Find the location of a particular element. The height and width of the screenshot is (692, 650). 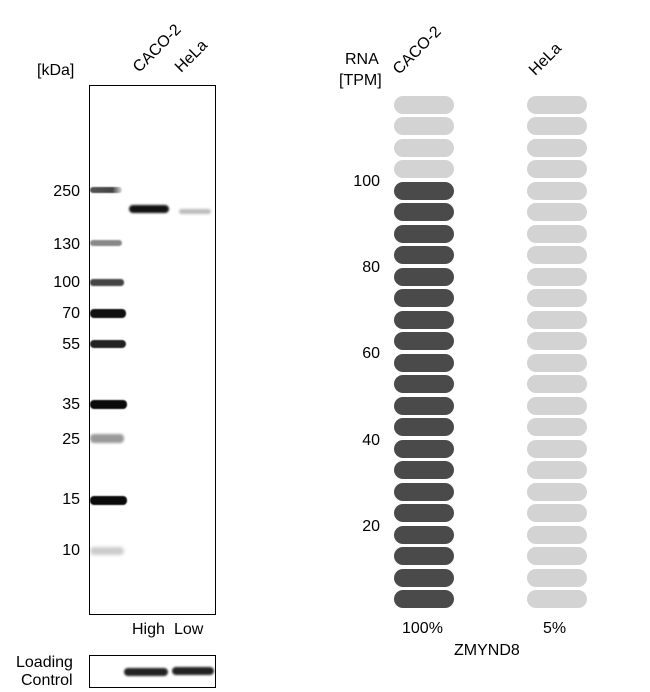

rna-cell-line-hela: HeLa is located at coordinates (545, 59).